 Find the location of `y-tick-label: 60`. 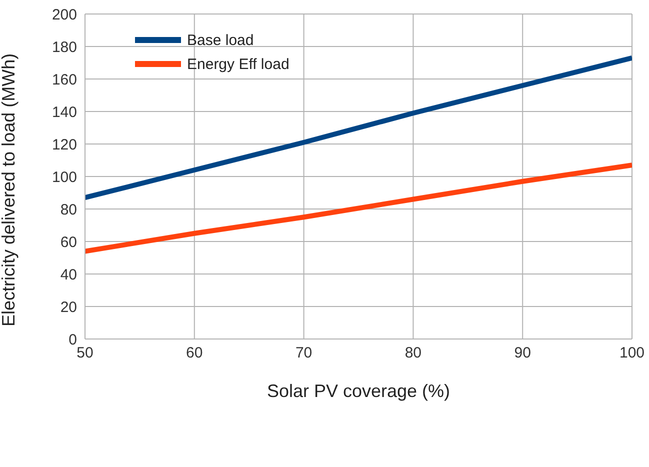

y-tick-label: 60 is located at coordinates (68, 242).